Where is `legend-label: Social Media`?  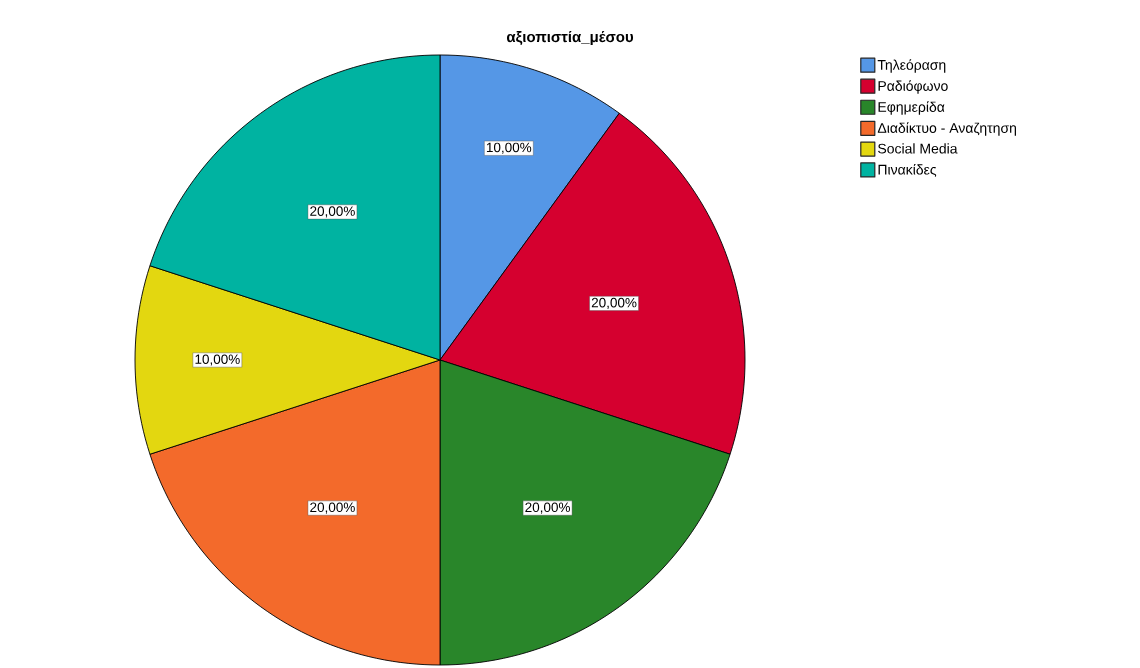
legend-label: Social Media is located at coordinates (918, 148).